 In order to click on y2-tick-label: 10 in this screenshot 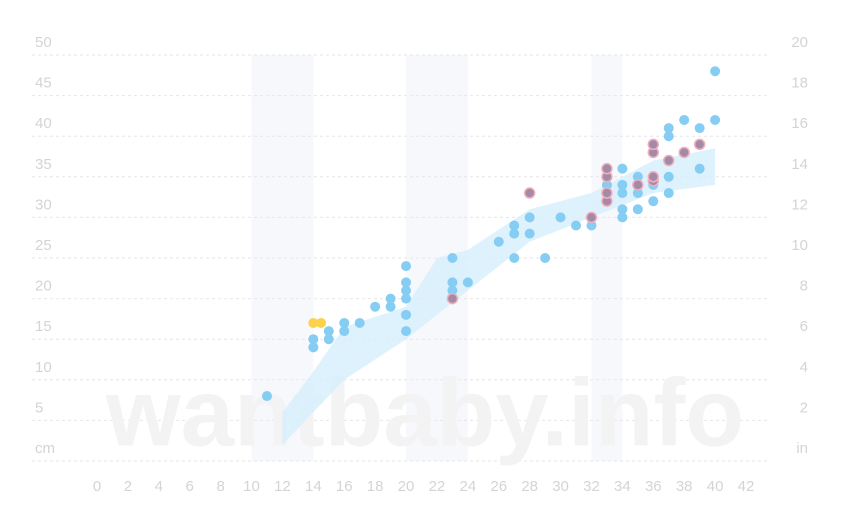, I will do `click(799, 245)`.